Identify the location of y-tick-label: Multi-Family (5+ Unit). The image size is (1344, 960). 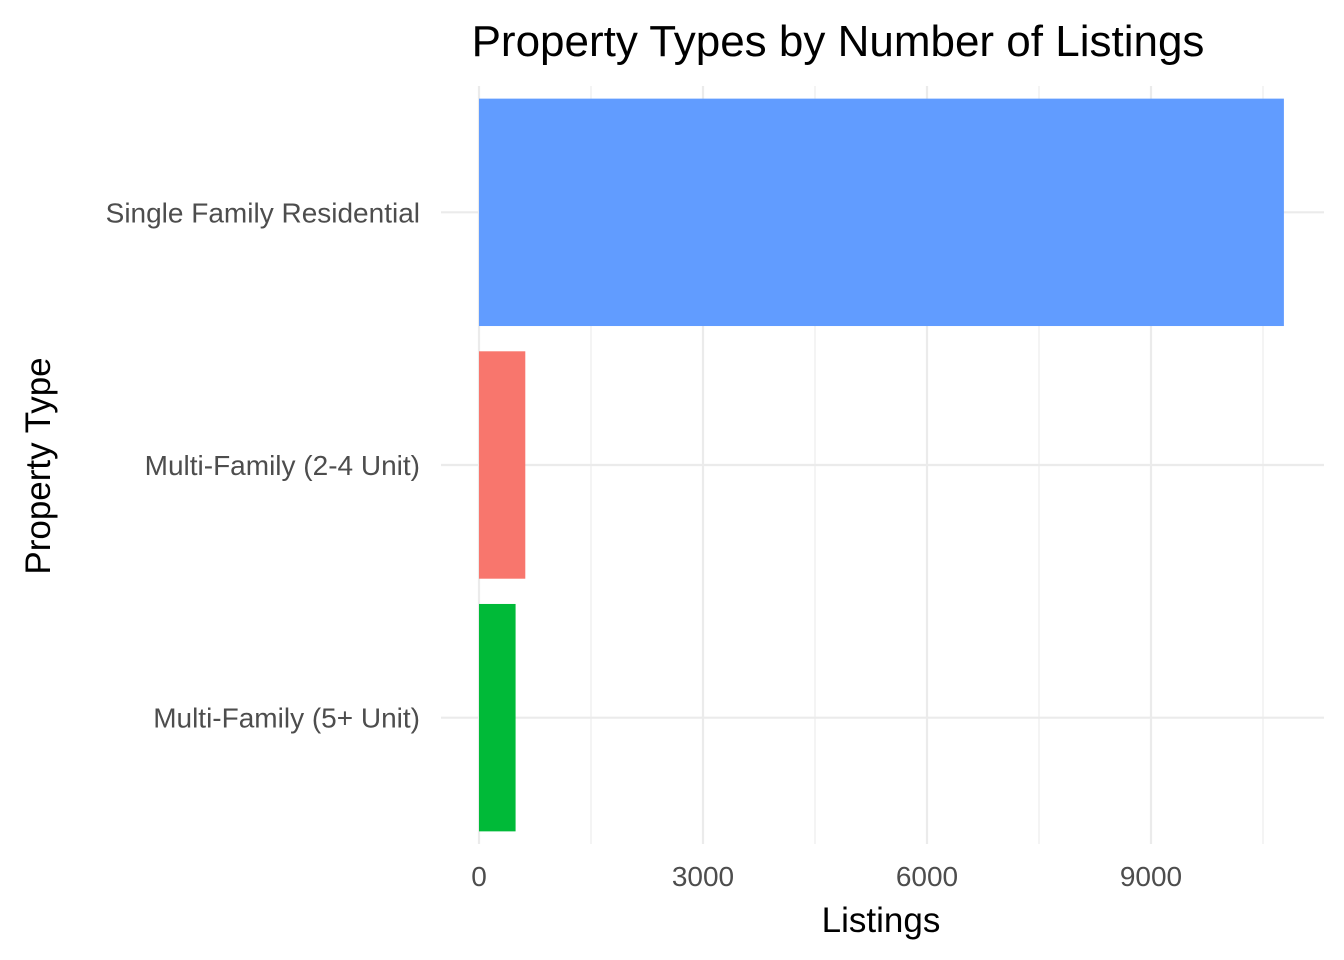
(286, 718).